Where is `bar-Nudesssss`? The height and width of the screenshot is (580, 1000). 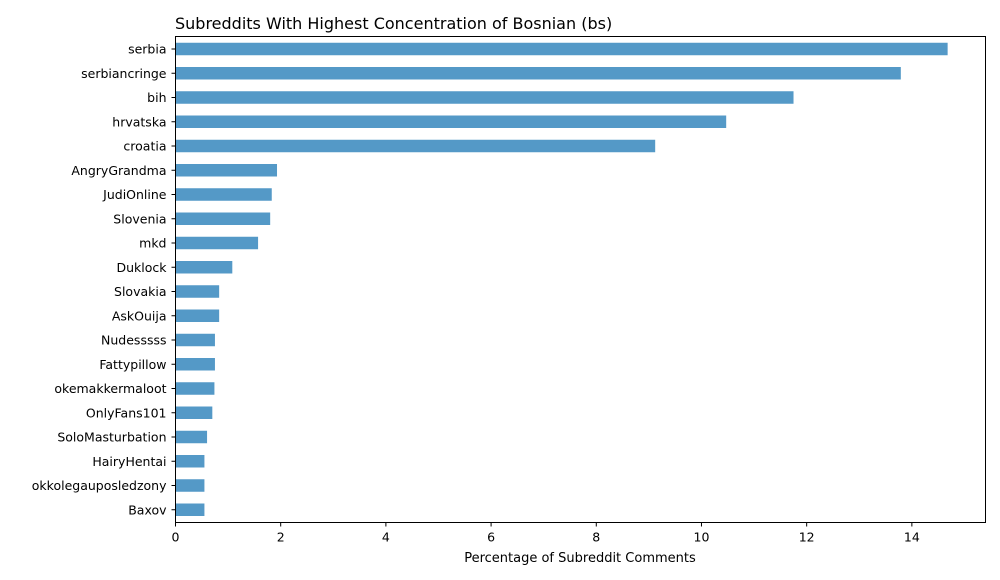
bar-Nudesssss is located at coordinates (195, 340).